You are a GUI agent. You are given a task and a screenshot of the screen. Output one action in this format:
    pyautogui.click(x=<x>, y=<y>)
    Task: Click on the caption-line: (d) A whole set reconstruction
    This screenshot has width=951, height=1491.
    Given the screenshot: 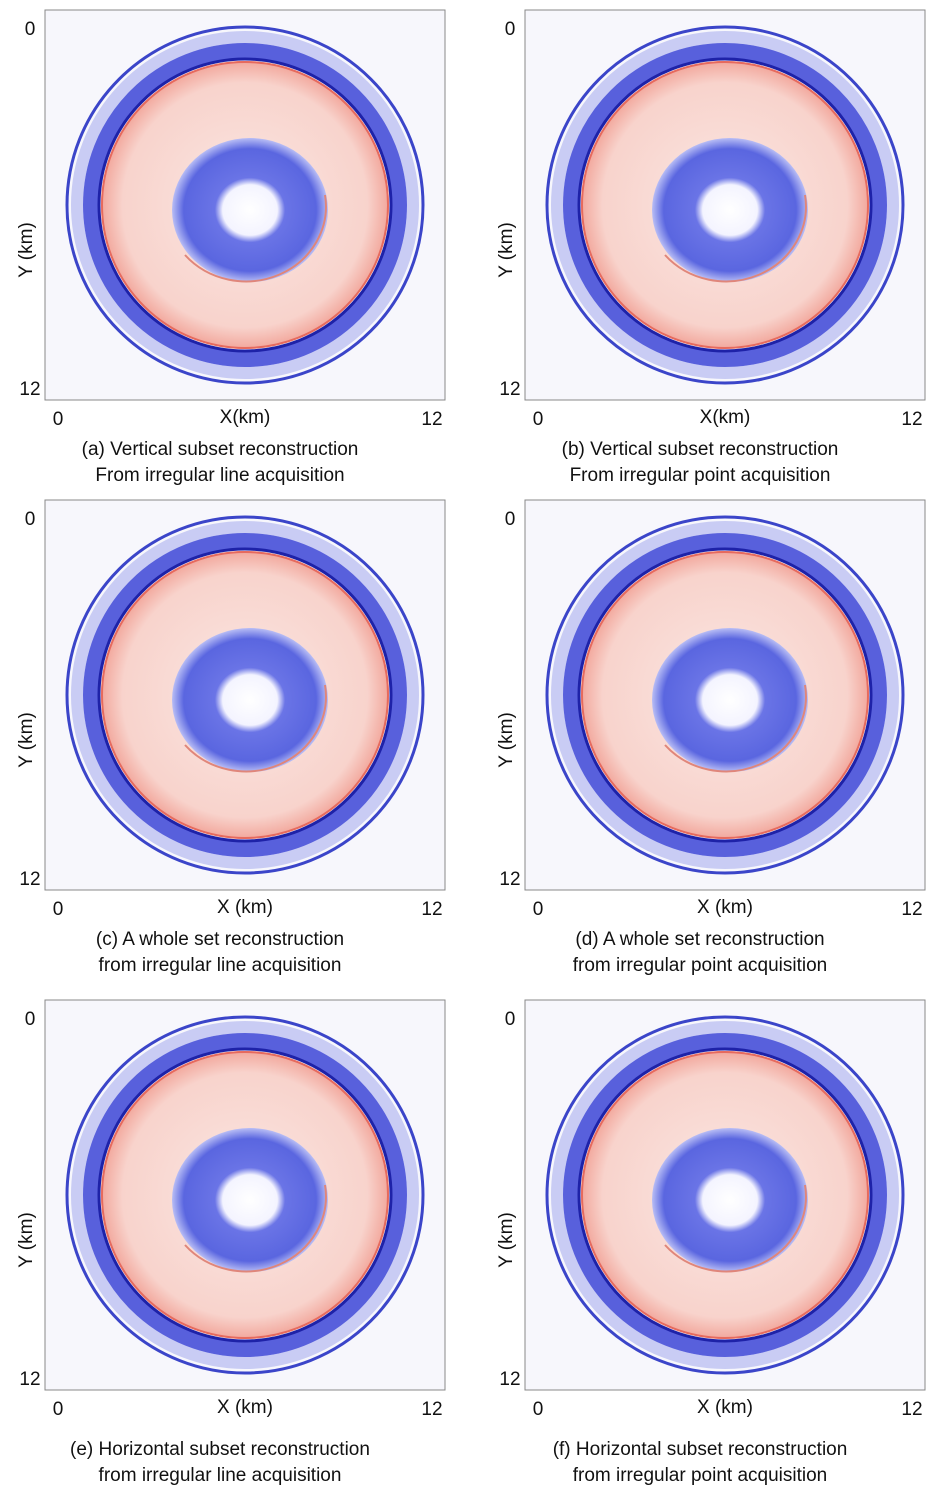 What is the action you would take?
    pyautogui.click(x=699, y=939)
    